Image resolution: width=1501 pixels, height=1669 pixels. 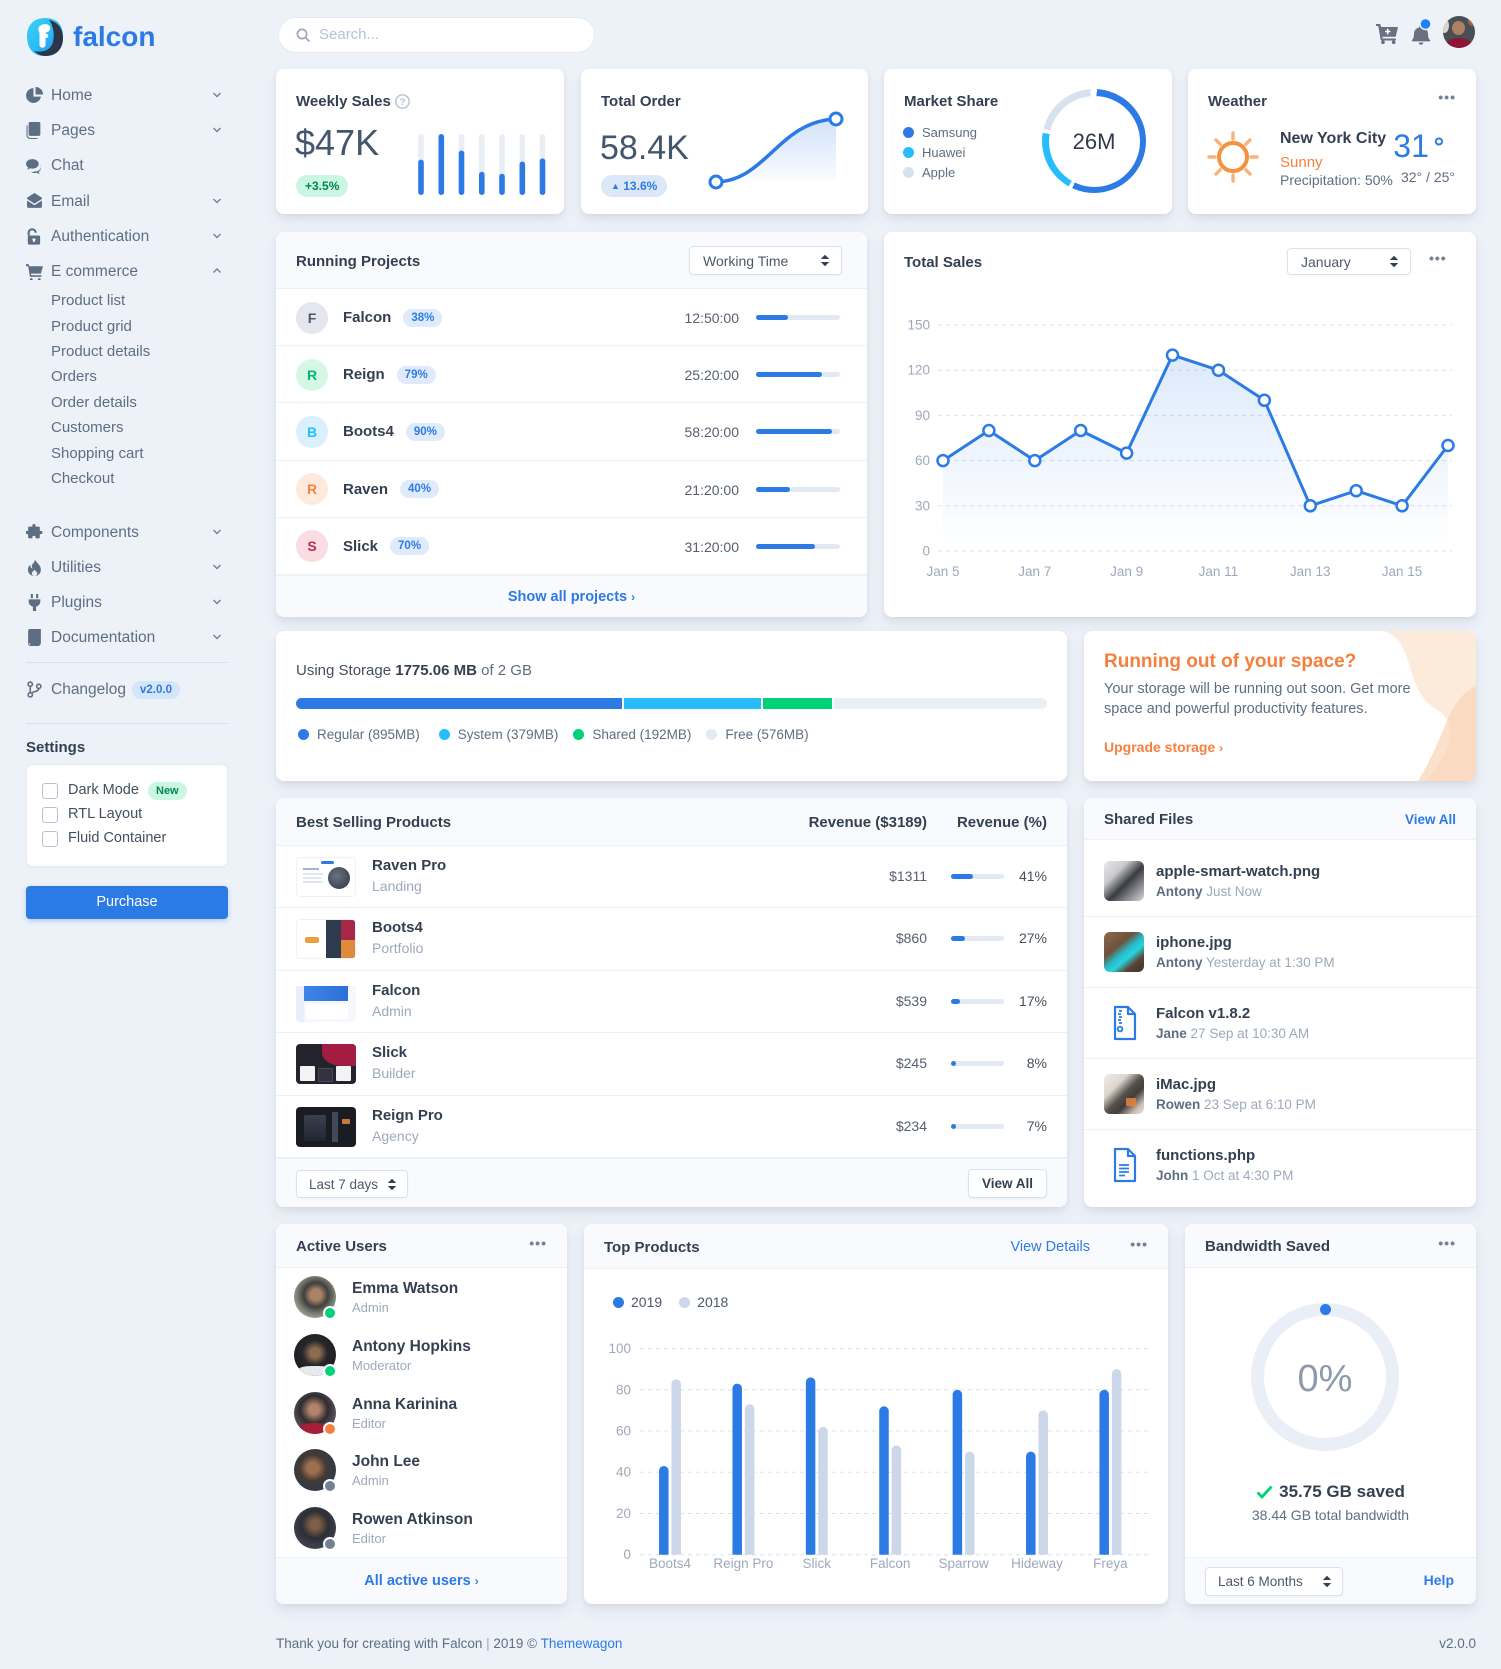 What do you see at coordinates (623, 1513) in the screenshot?
I see `svg-text: 20` at bounding box center [623, 1513].